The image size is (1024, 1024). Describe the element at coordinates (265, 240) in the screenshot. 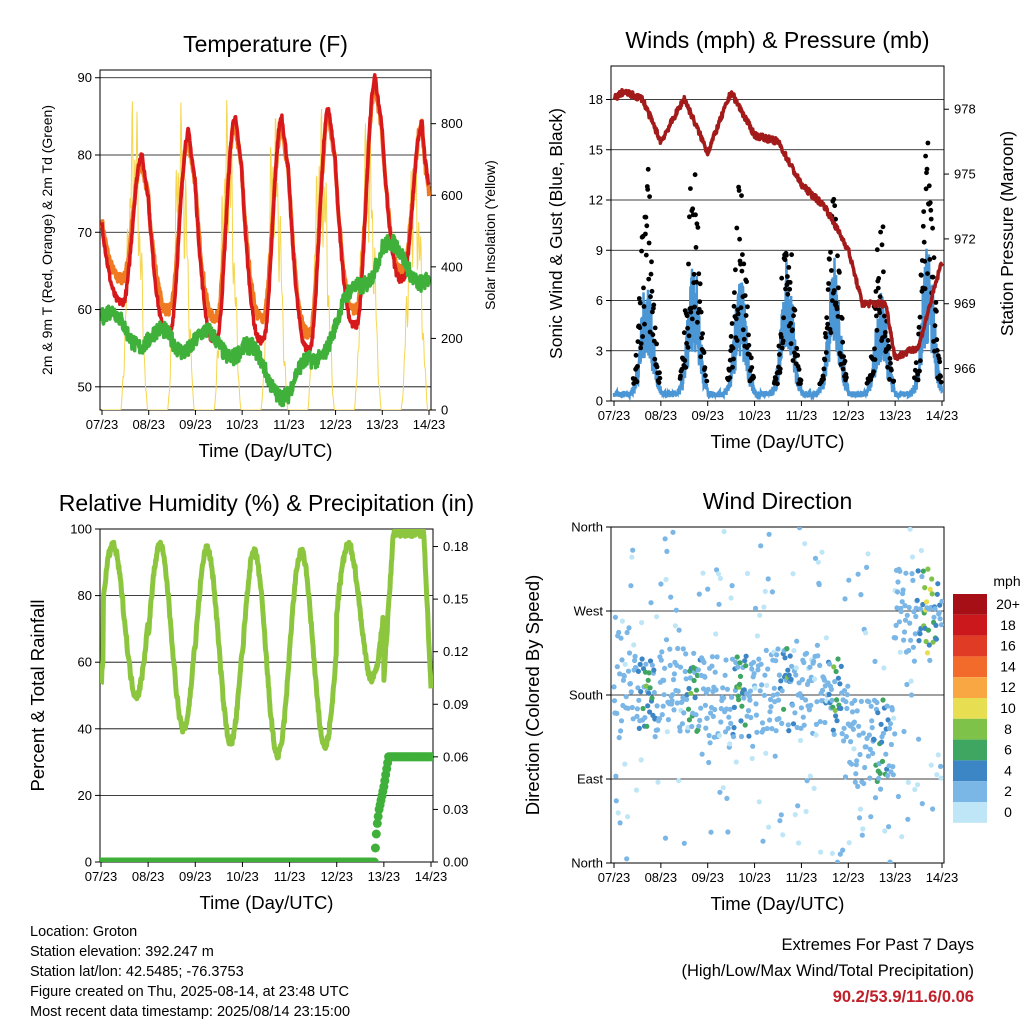

I see `temperature-frame` at that location.